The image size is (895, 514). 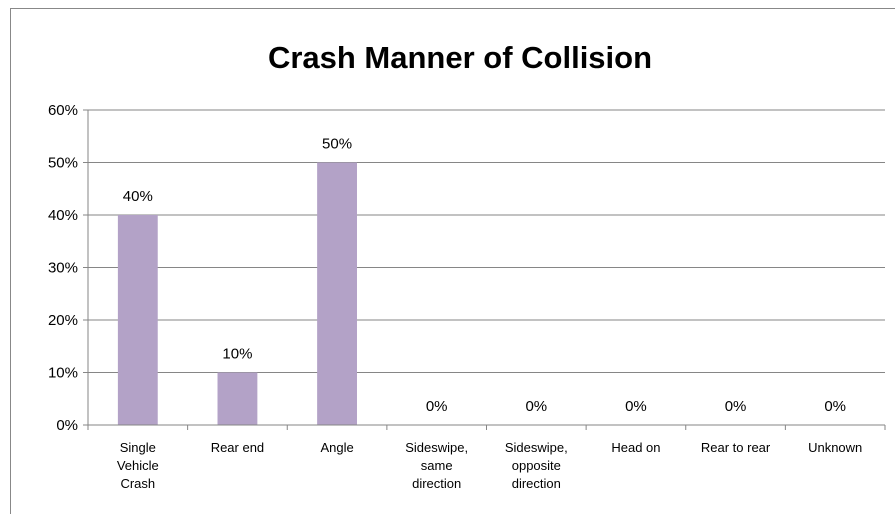 I want to click on x-tick-label: Angle, so click(x=336, y=447).